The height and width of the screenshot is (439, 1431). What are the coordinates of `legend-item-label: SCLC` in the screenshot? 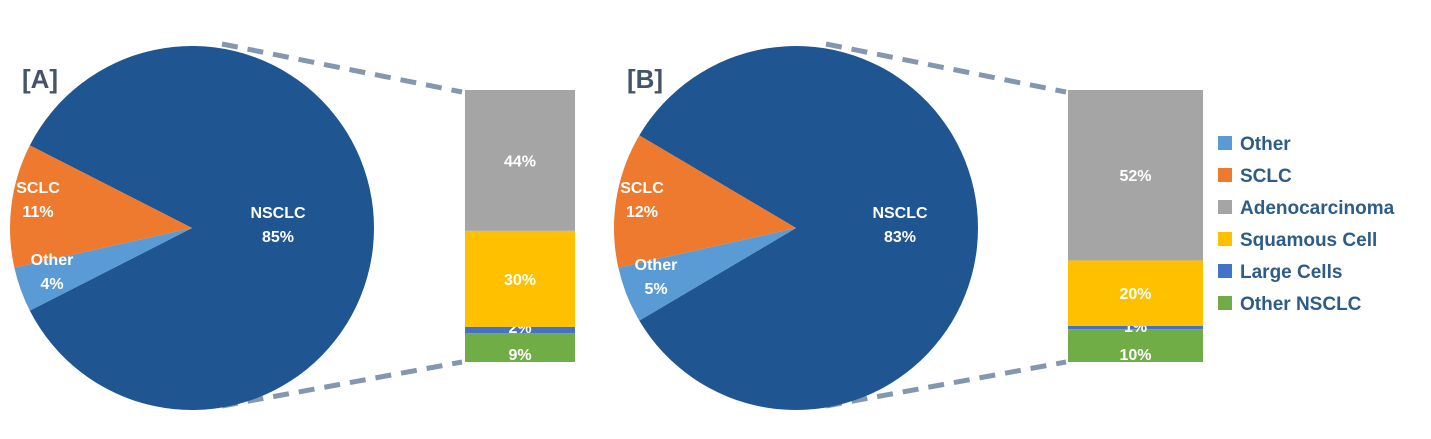 It's located at (1266, 176).